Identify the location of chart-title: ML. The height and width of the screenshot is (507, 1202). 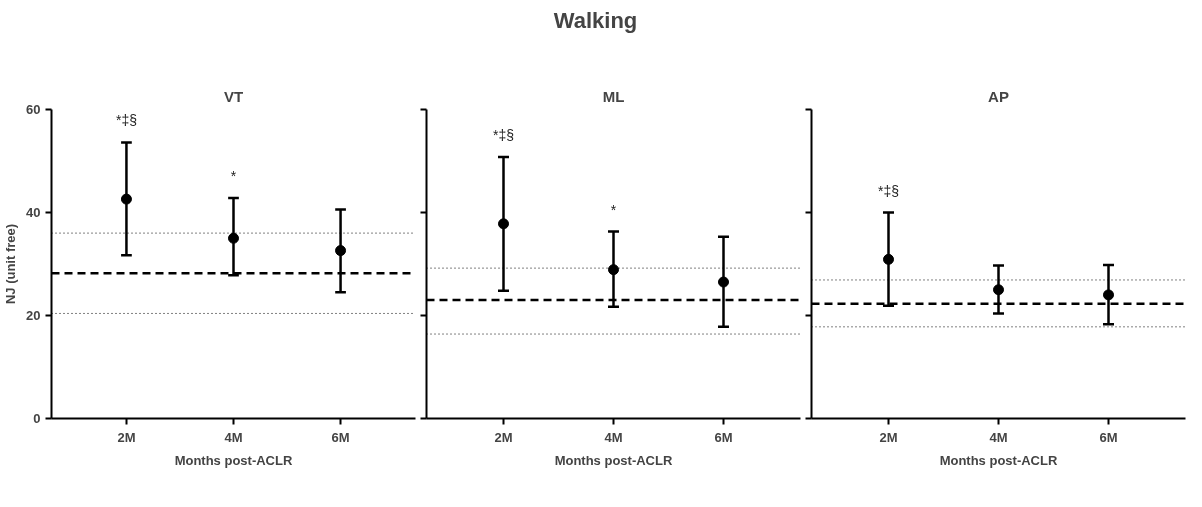
(613, 96).